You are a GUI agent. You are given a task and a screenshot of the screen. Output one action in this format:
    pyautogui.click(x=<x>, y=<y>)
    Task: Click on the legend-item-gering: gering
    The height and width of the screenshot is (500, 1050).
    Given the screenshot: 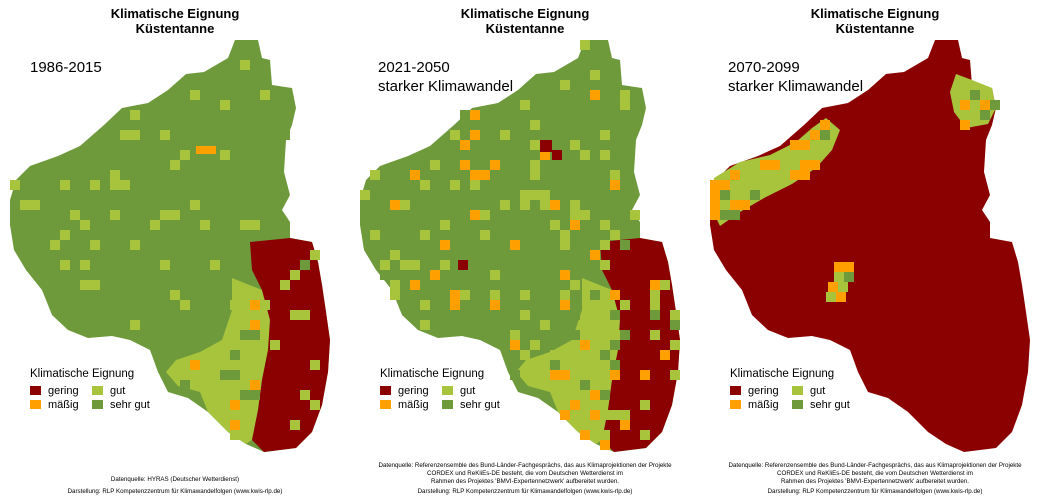 What is the action you would take?
    pyautogui.click(x=61, y=390)
    